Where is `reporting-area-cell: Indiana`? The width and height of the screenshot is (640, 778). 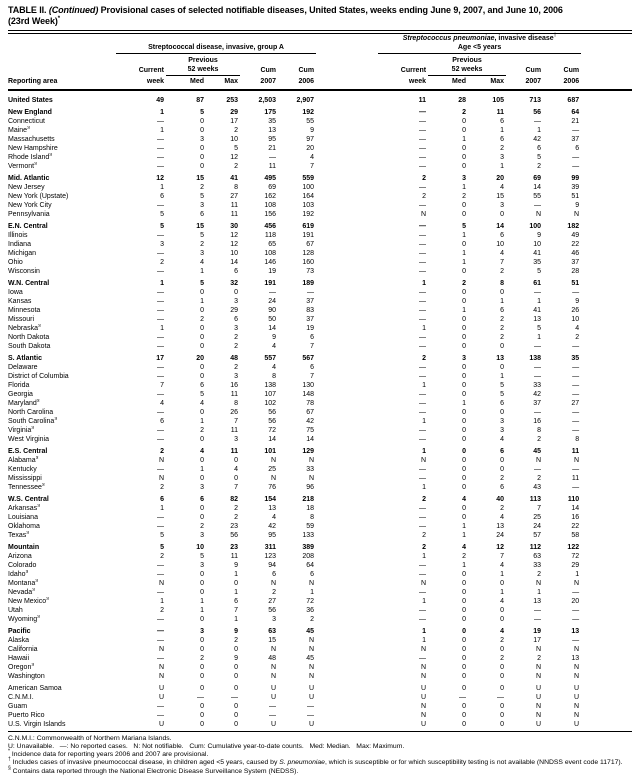
reporting-area-cell: Indiana is located at coordinates (19, 244).